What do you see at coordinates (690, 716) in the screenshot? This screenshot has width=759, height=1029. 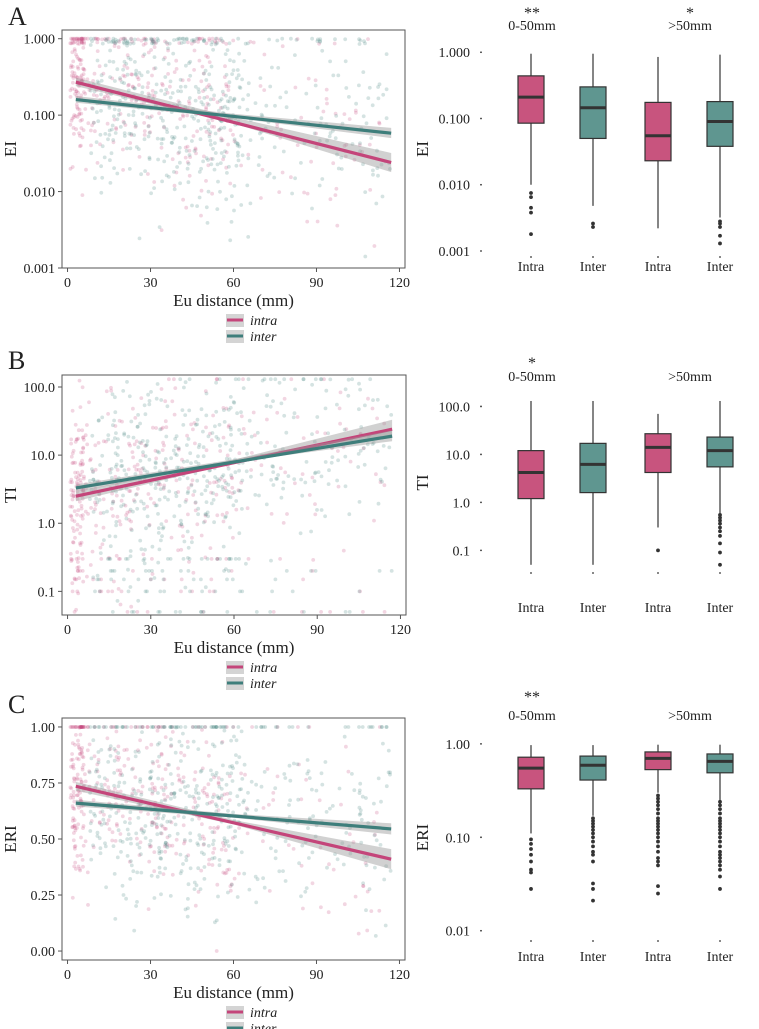 I see `group-label: >50mm` at bounding box center [690, 716].